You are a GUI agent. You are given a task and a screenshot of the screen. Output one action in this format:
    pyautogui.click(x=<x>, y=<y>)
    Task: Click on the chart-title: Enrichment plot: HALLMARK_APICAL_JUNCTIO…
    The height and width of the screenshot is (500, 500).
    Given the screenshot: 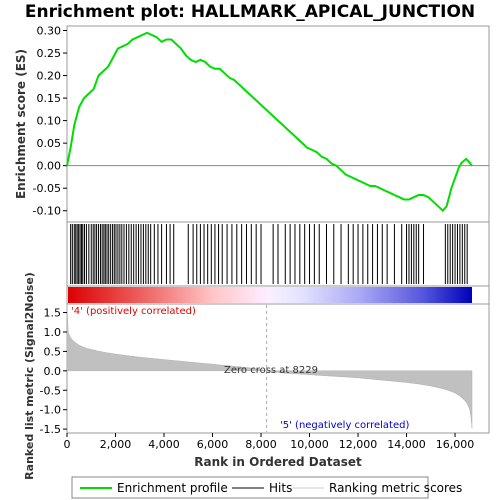 What is the action you would take?
    pyautogui.click(x=250, y=12)
    